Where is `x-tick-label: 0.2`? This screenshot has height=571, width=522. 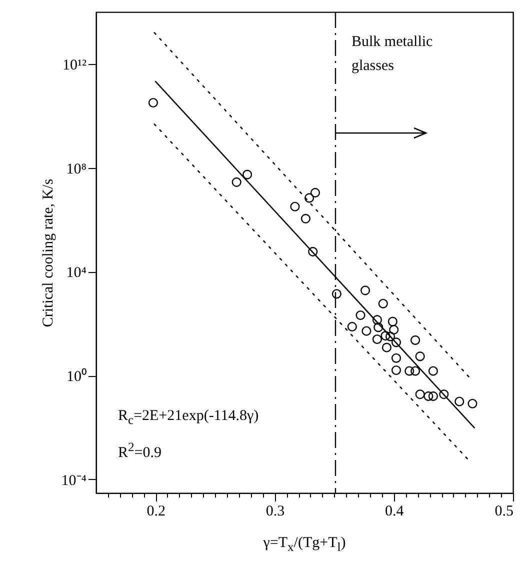
x-tick-label: 0.2 is located at coordinates (156, 512).